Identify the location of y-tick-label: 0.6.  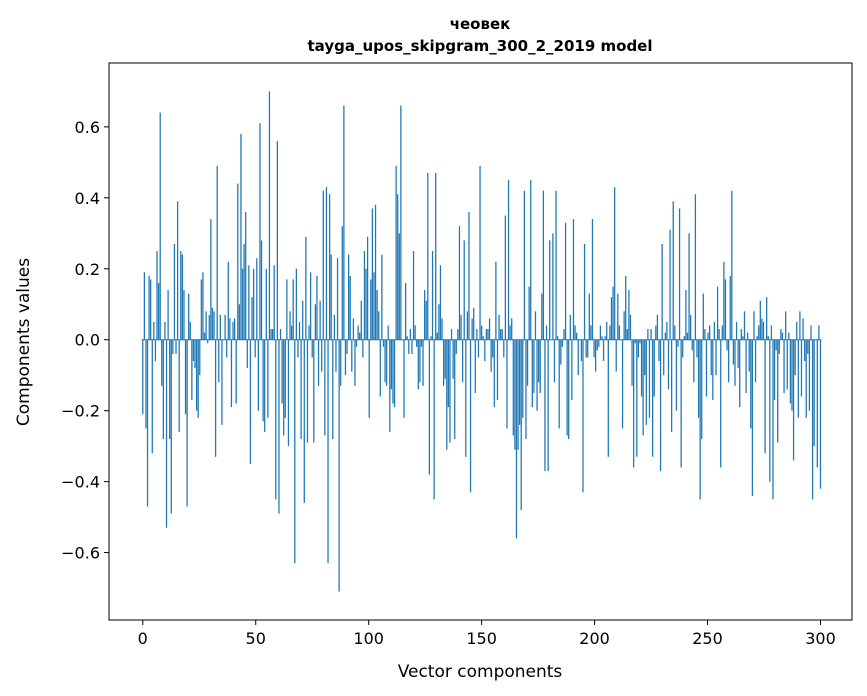
(87, 127).